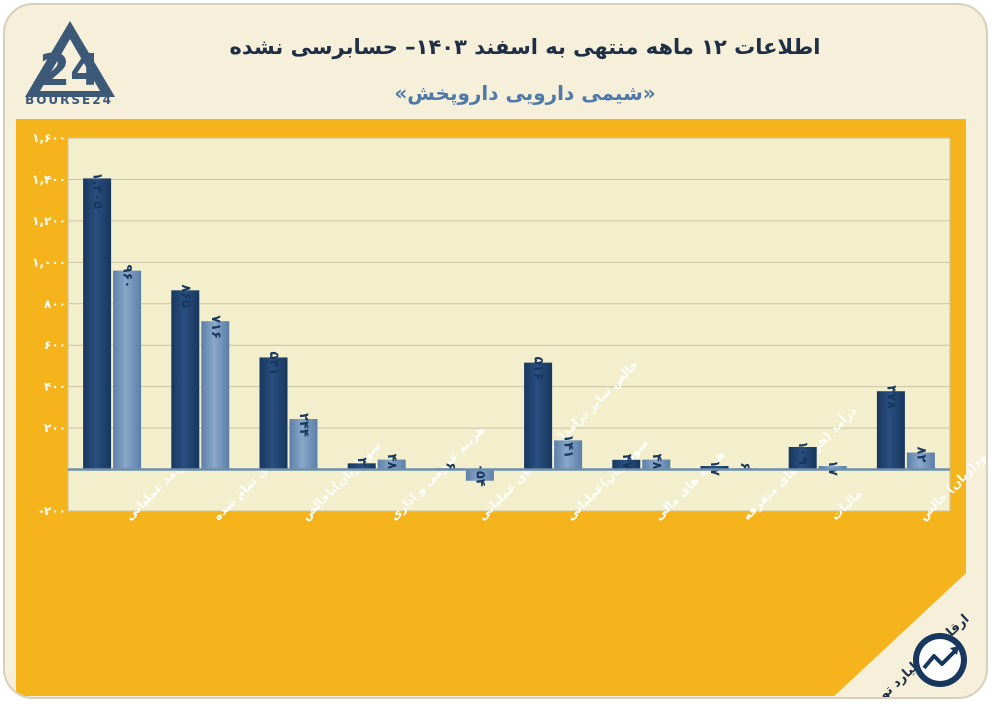 The image size is (993, 704). I want to click on data-label: -۵۴, so click(479, 475).